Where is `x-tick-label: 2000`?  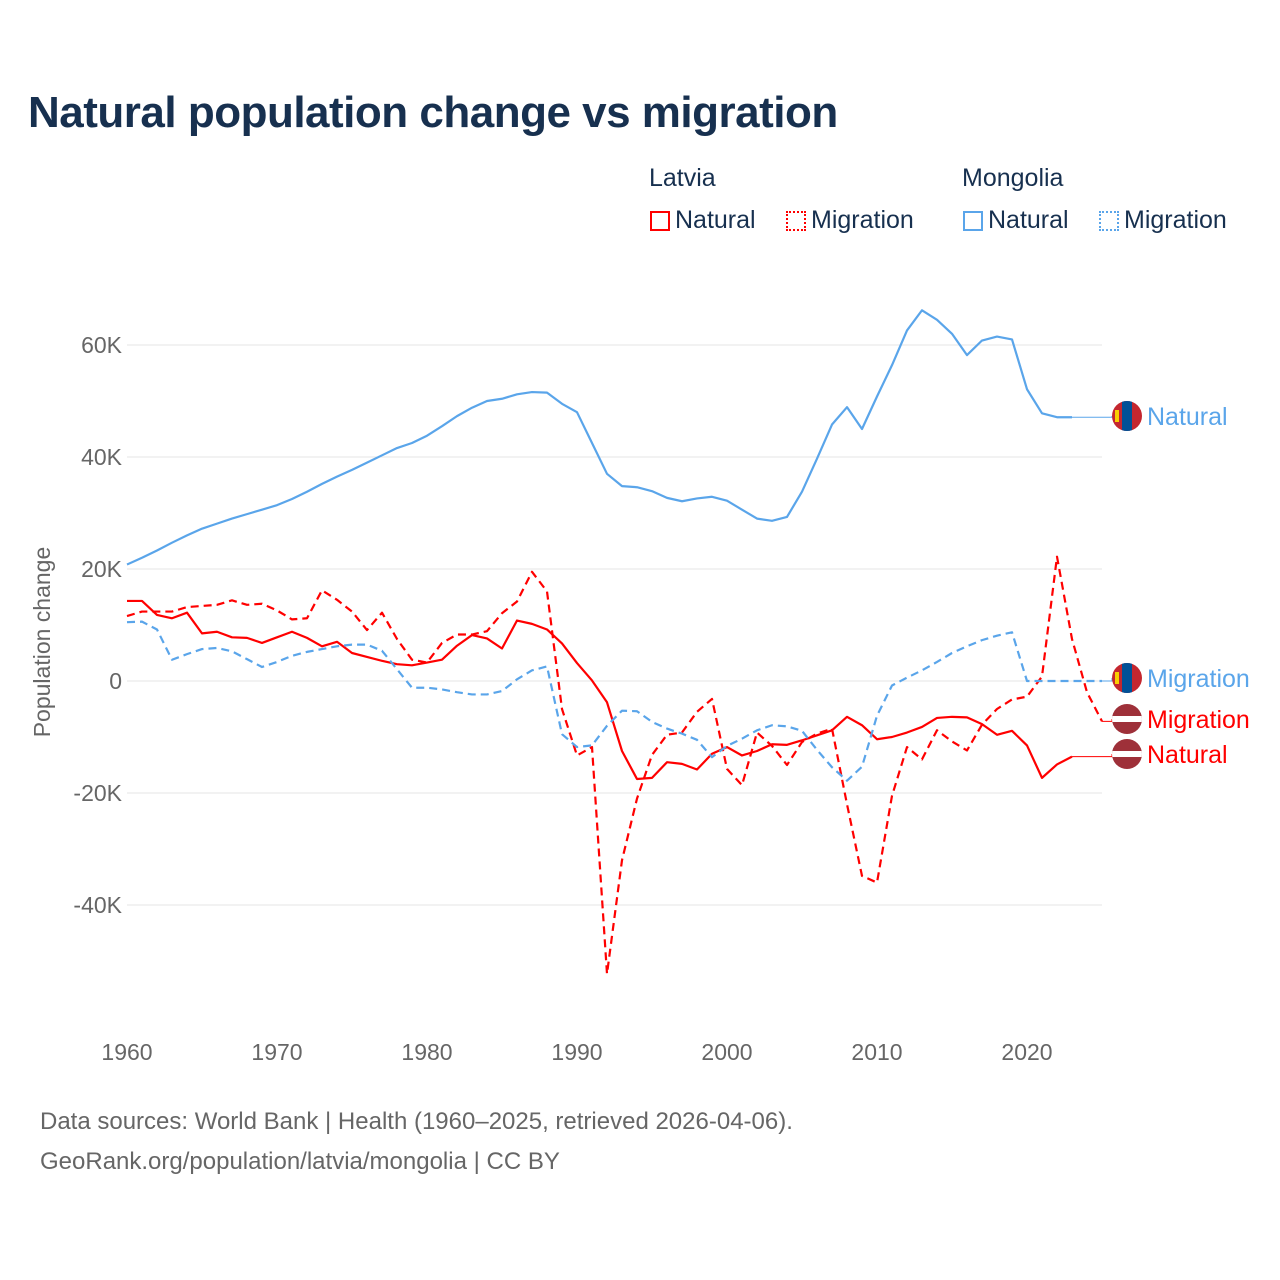 x-tick-label: 2000 is located at coordinates (726, 1052).